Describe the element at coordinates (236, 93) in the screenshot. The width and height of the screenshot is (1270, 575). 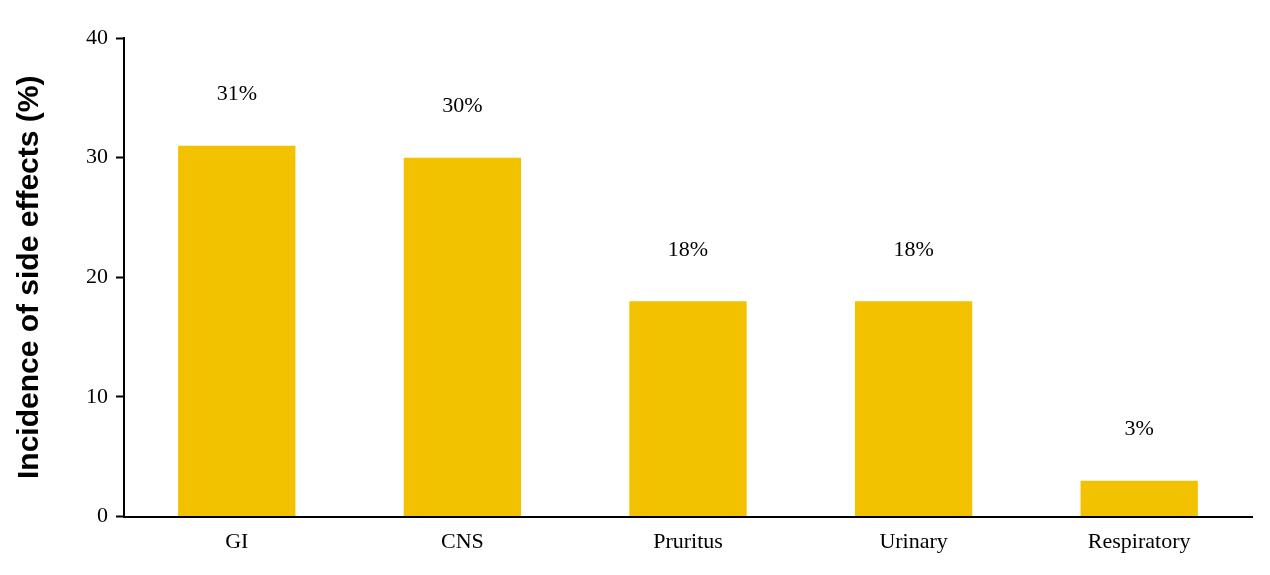
I see `data-label: 31%` at that location.